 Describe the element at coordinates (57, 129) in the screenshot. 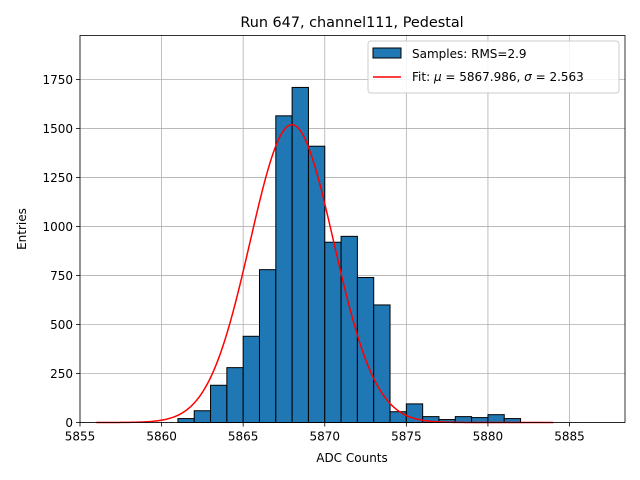

I see `y-tick-label: 1500` at that location.